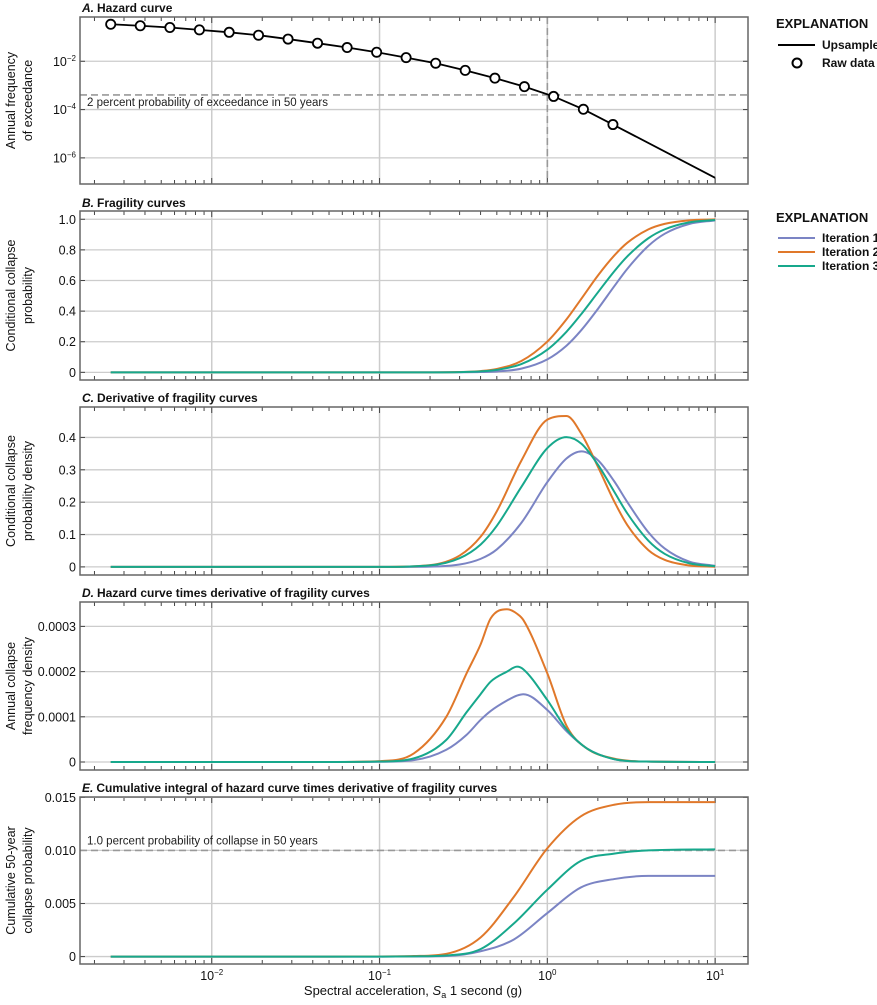 Image resolution: width=877 pixels, height=1005 pixels. What do you see at coordinates (28, 490) in the screenshot?
I see `y-axis-title: probability density` at bounding box center [28, 490].